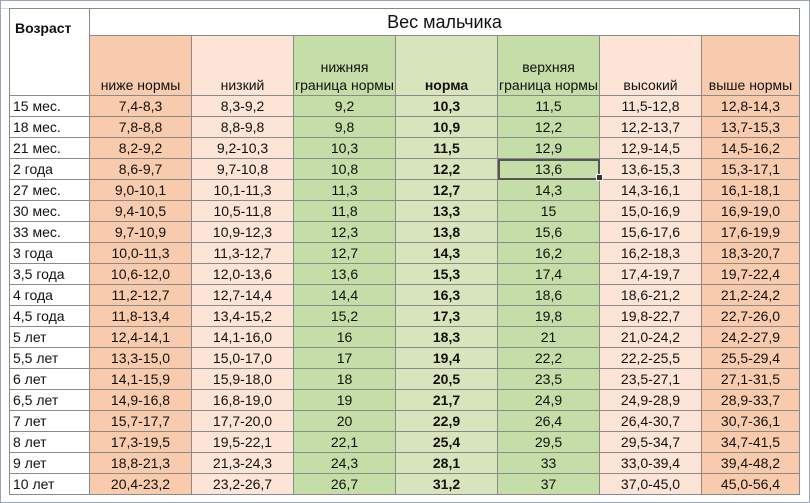 Image resolution: width=810 pixels, height=503 pixels. What do you see at coordinates (344, 421) in the screenshot?
I see `value-cell: 20` at bounding box center [344, 421].